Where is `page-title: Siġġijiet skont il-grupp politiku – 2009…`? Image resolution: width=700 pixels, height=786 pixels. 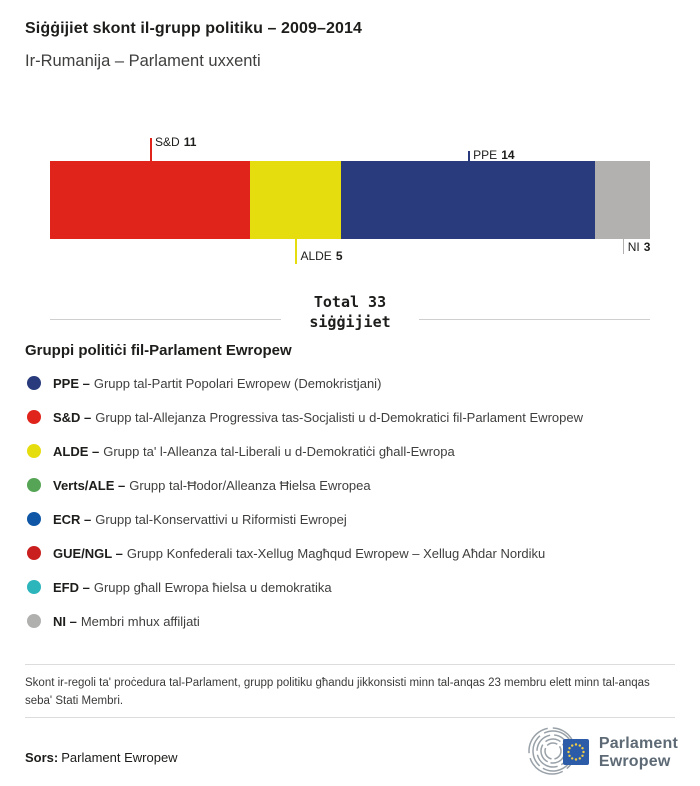 page-title: Siġġijiet skont il-grupp politiku – 2009… is located at coordinates (194, 28).